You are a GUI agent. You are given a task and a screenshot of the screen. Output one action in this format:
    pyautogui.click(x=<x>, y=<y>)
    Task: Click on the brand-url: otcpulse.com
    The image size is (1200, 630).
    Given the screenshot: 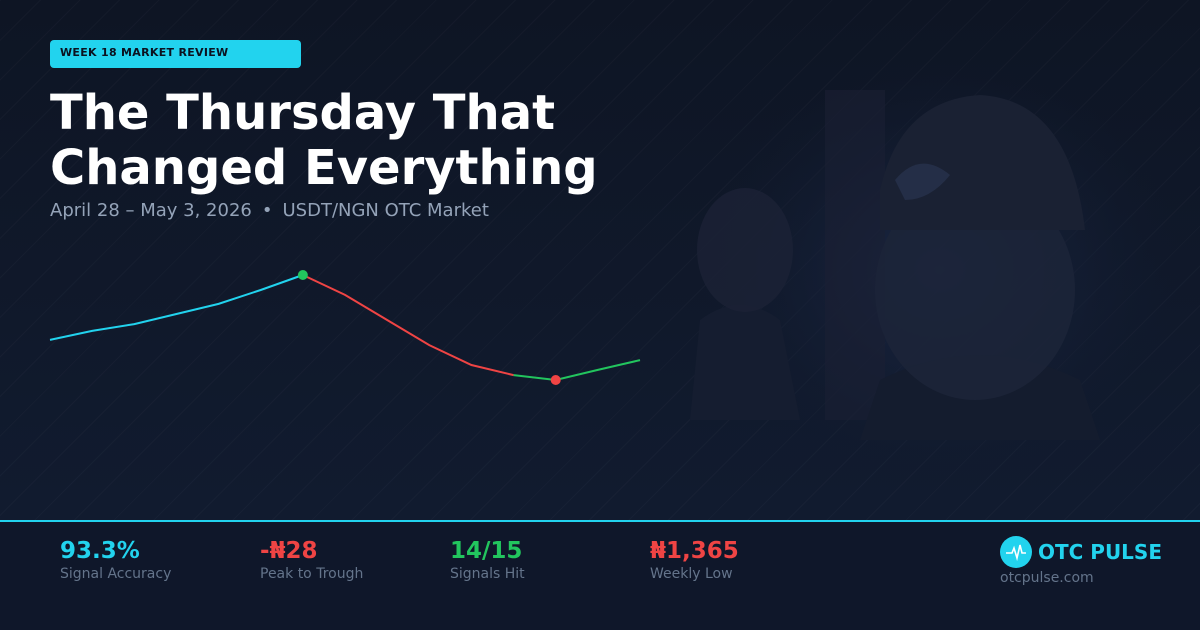 What is the action you would take?
    pyautogui.click(x=1047, y=578)
    